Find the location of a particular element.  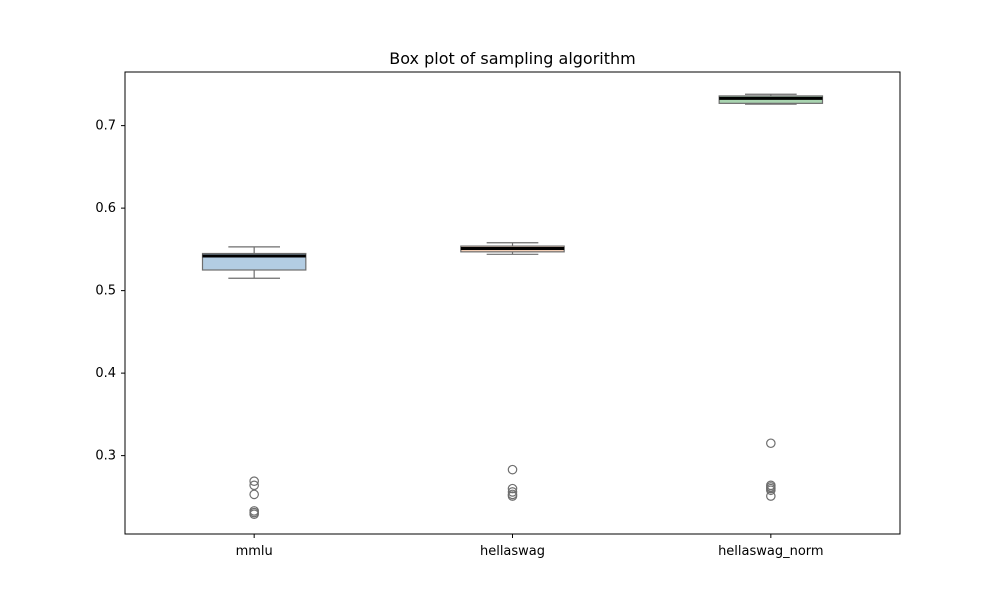

box-mmlu is located at coordinates (254, 261).